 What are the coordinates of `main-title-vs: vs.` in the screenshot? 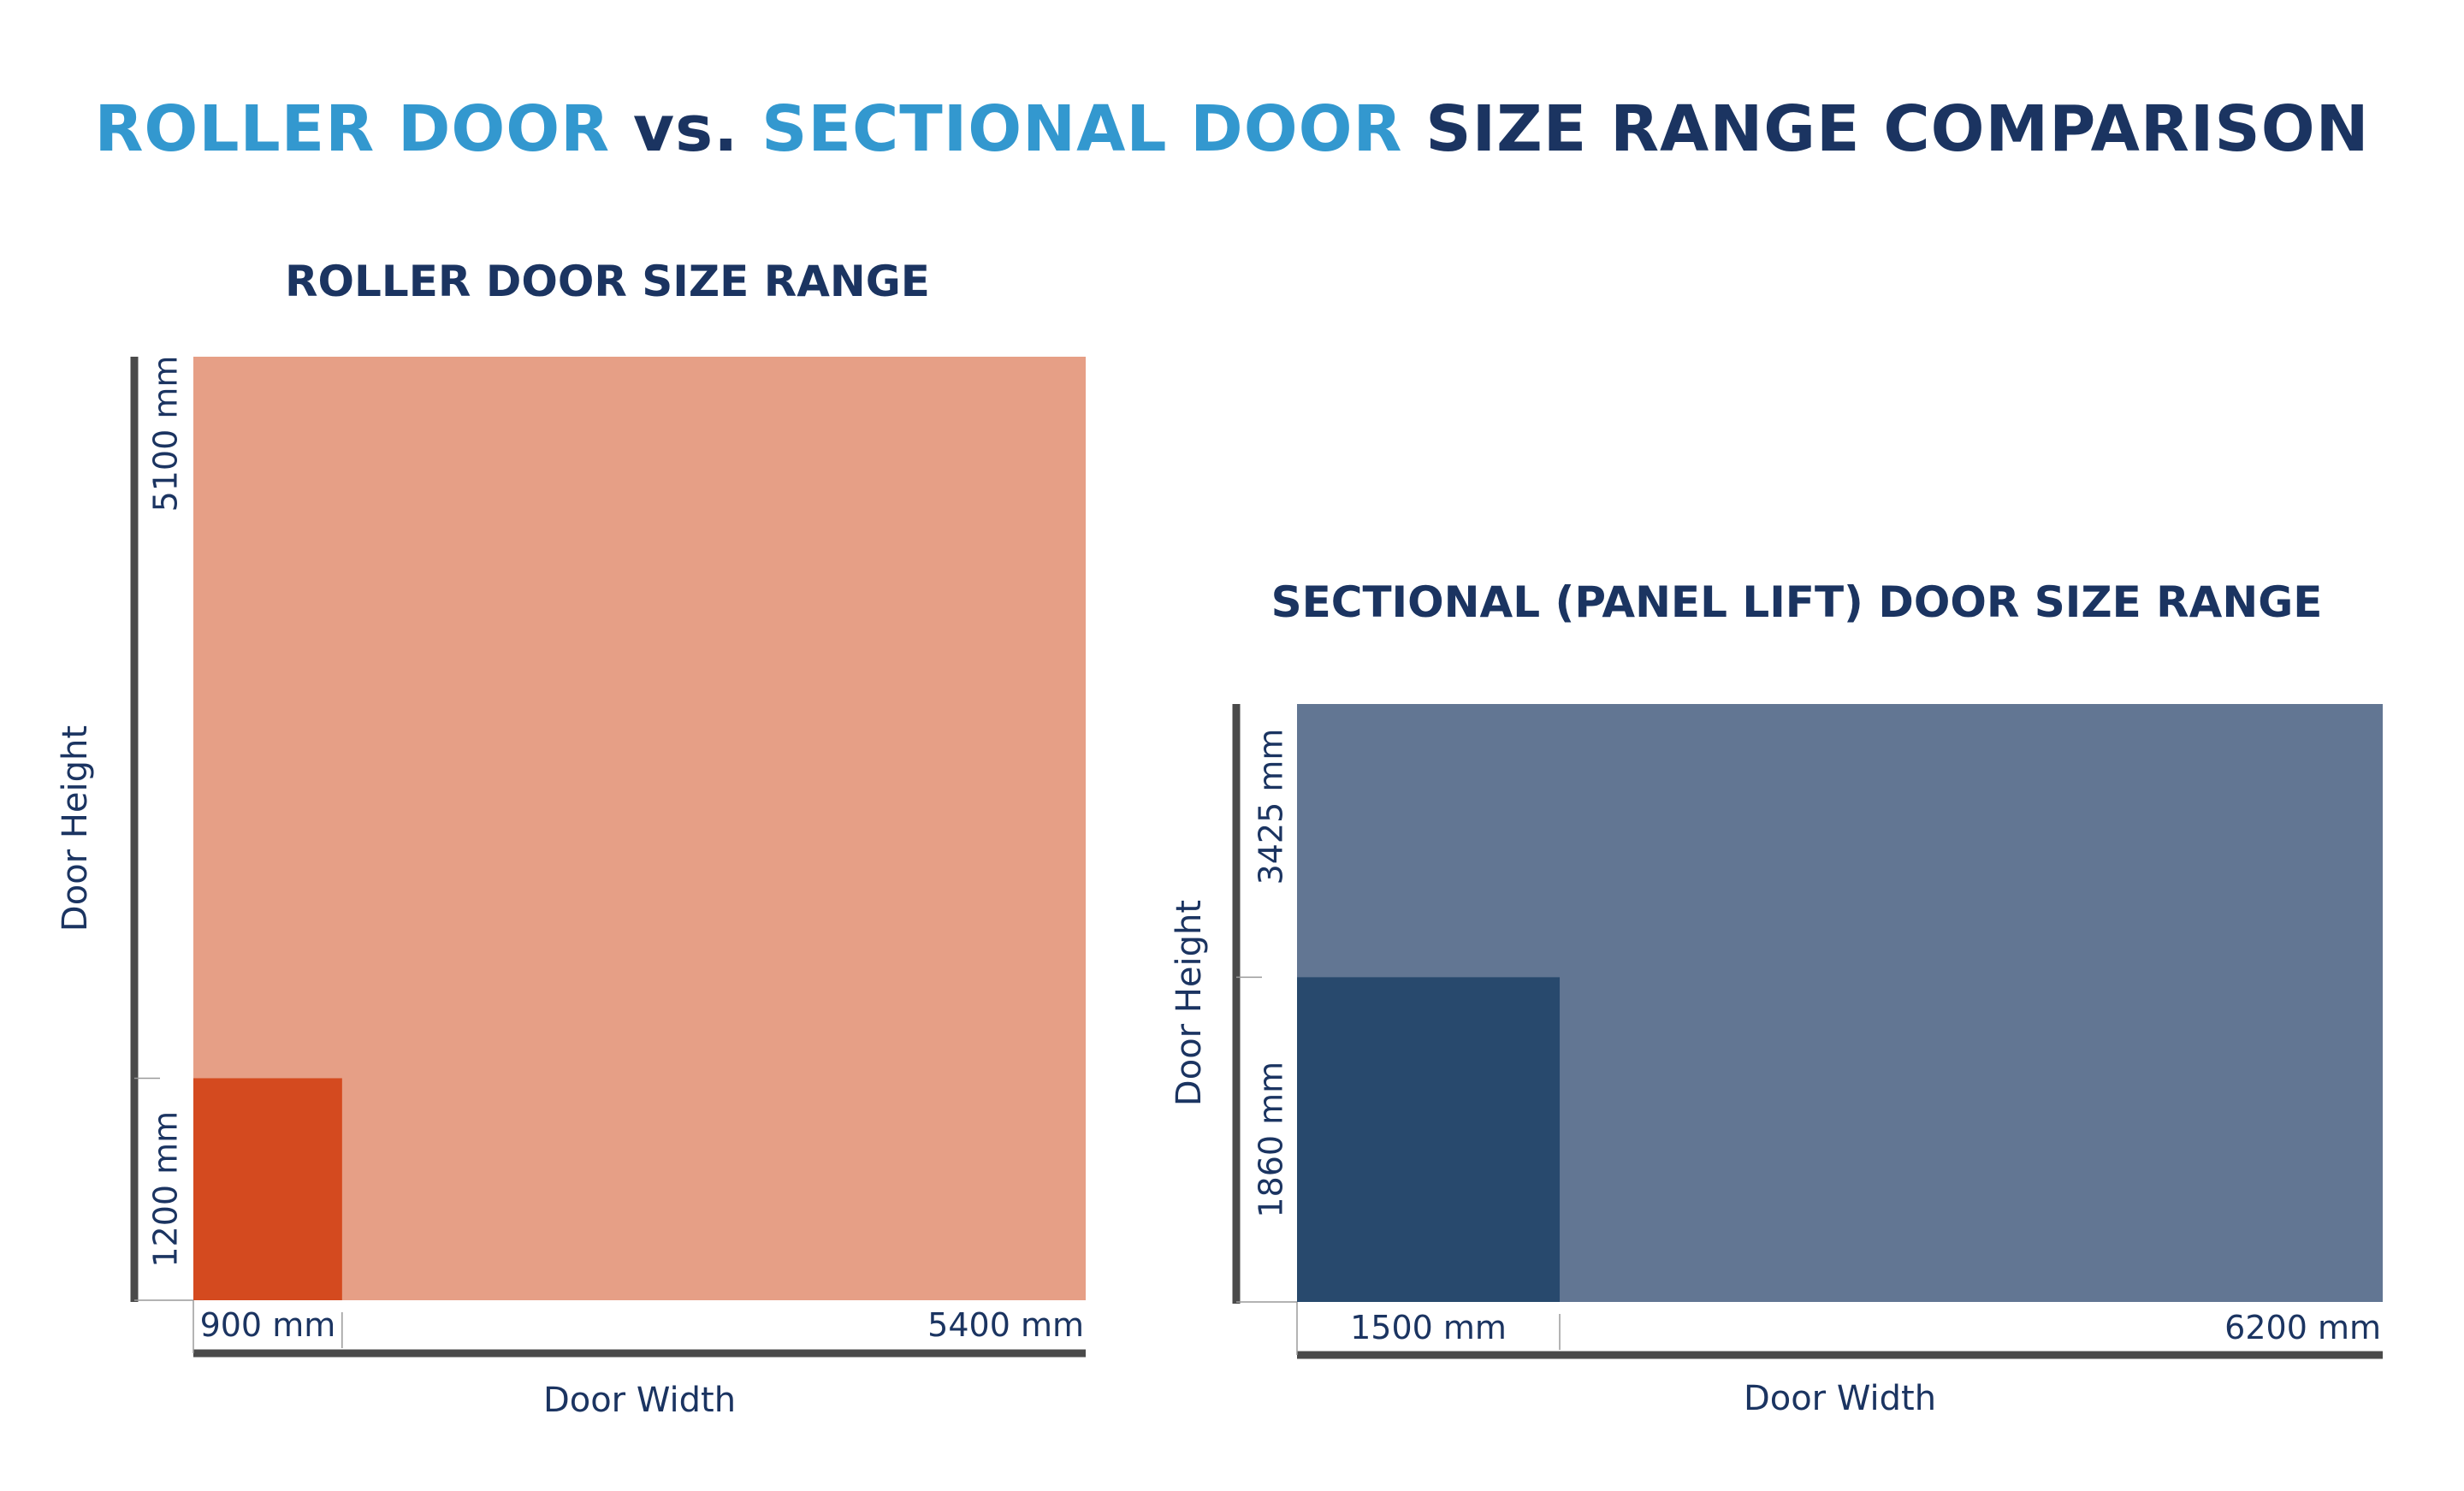 It's located at (686, 129).